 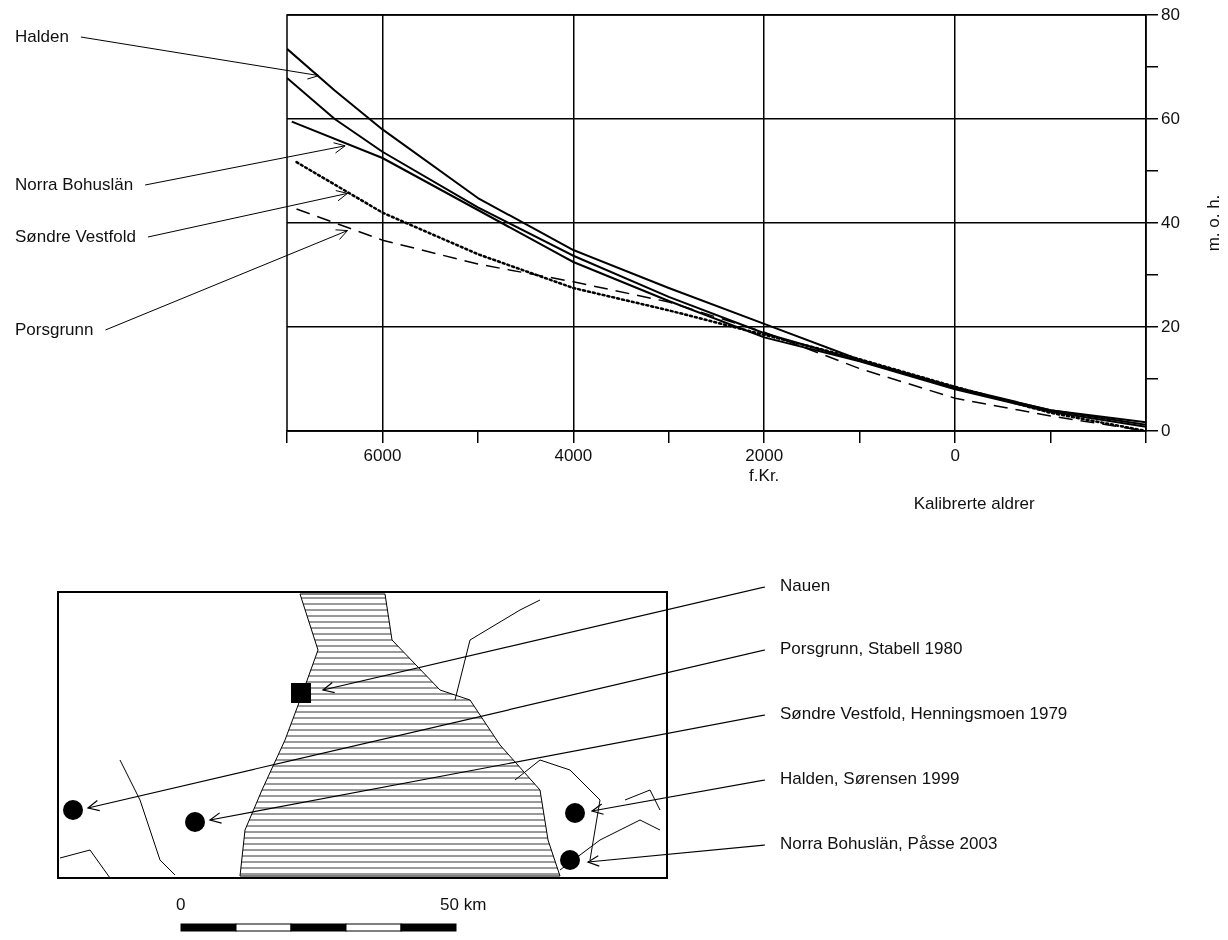 I want to click on text: Norra Bohuslän, so click(x=74, y=184).